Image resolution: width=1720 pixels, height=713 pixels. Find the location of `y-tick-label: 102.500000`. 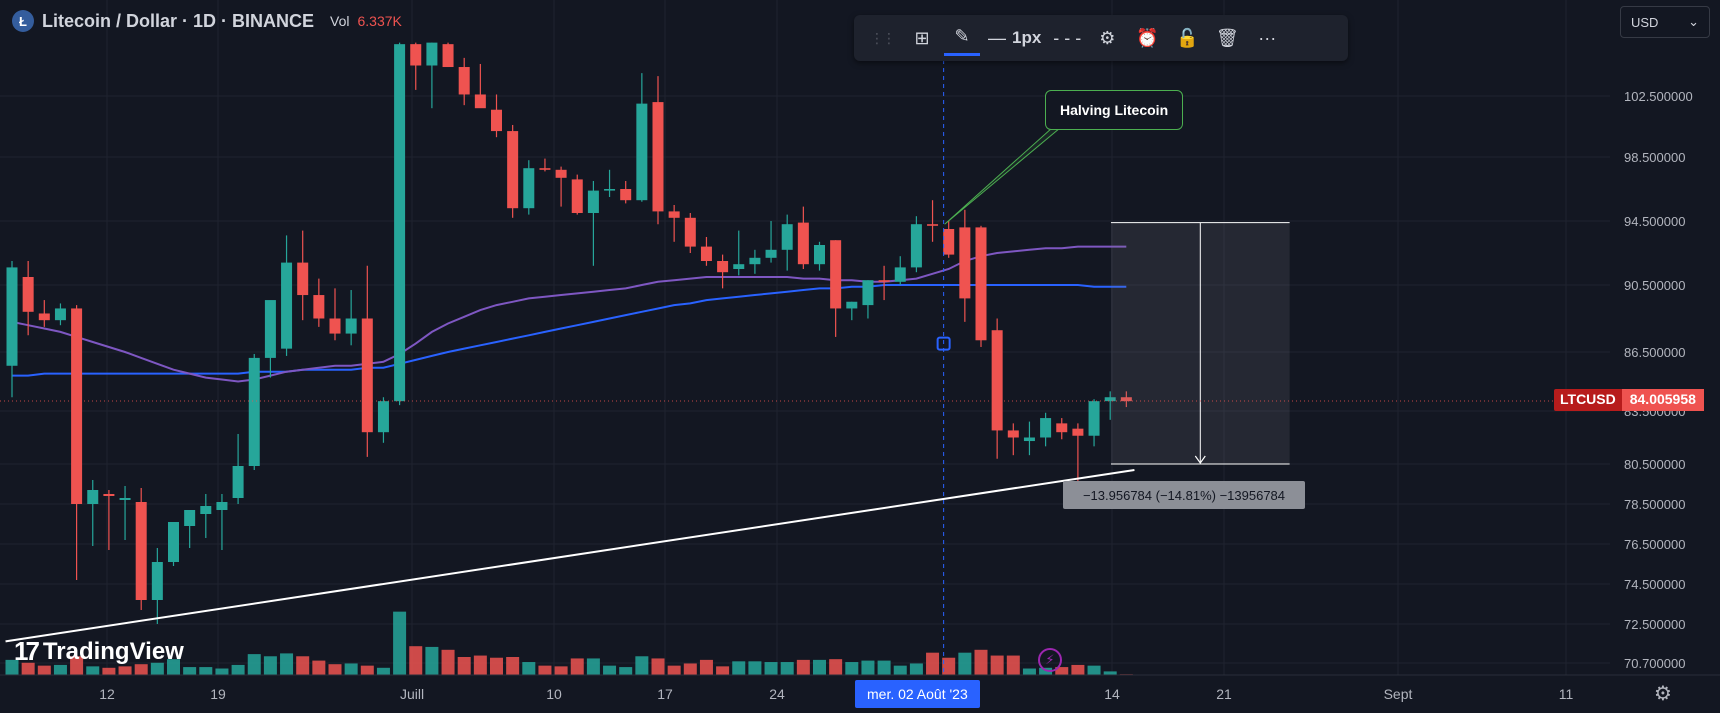

y-tick-label: 102.500000 is located at coordinates (1658, 96).